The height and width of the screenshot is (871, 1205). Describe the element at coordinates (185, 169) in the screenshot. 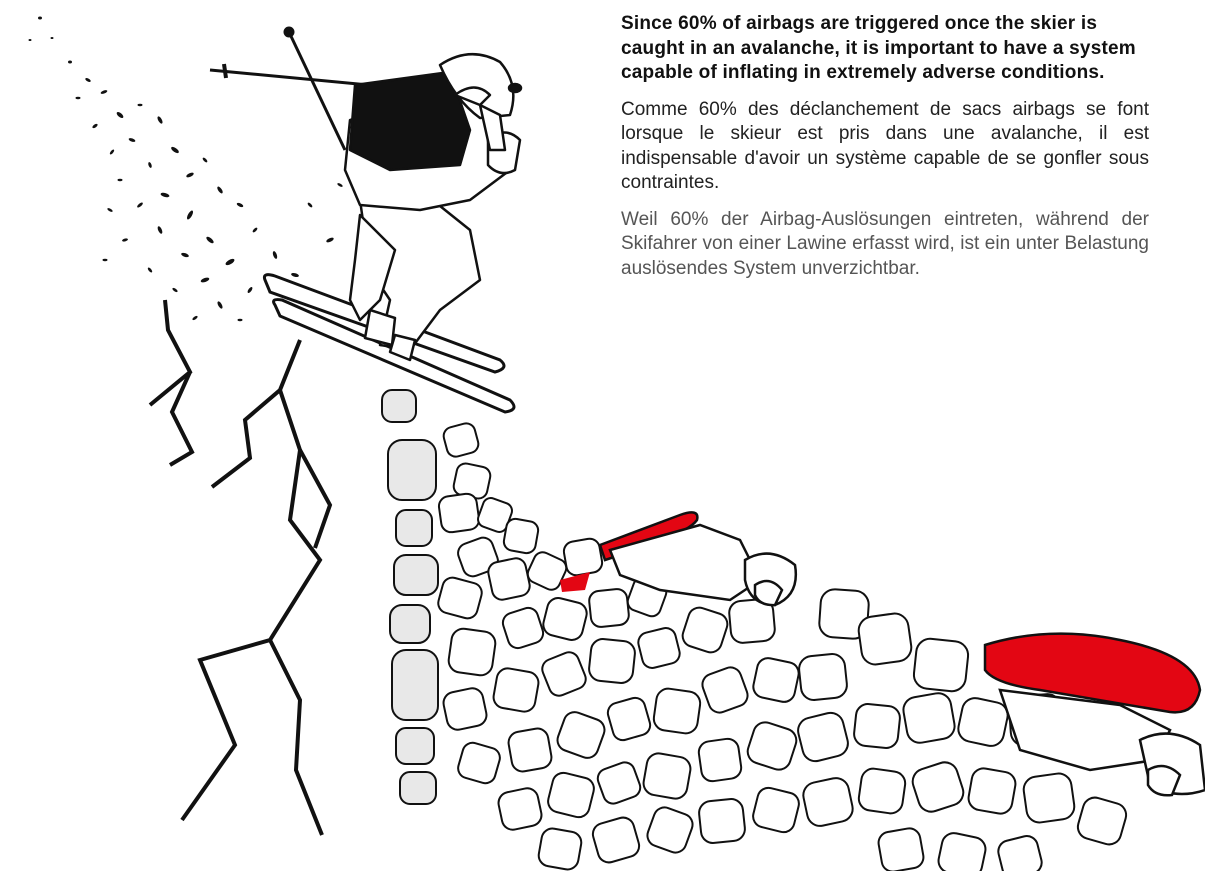

I see `snow-spray` at that location.